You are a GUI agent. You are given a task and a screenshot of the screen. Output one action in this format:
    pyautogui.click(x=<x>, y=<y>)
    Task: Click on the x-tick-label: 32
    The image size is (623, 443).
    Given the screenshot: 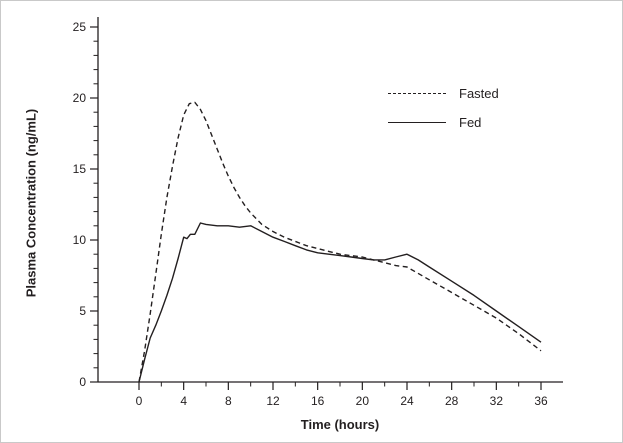 What is the action you would take?
    pyautogui.click(x=497, y=401)
    